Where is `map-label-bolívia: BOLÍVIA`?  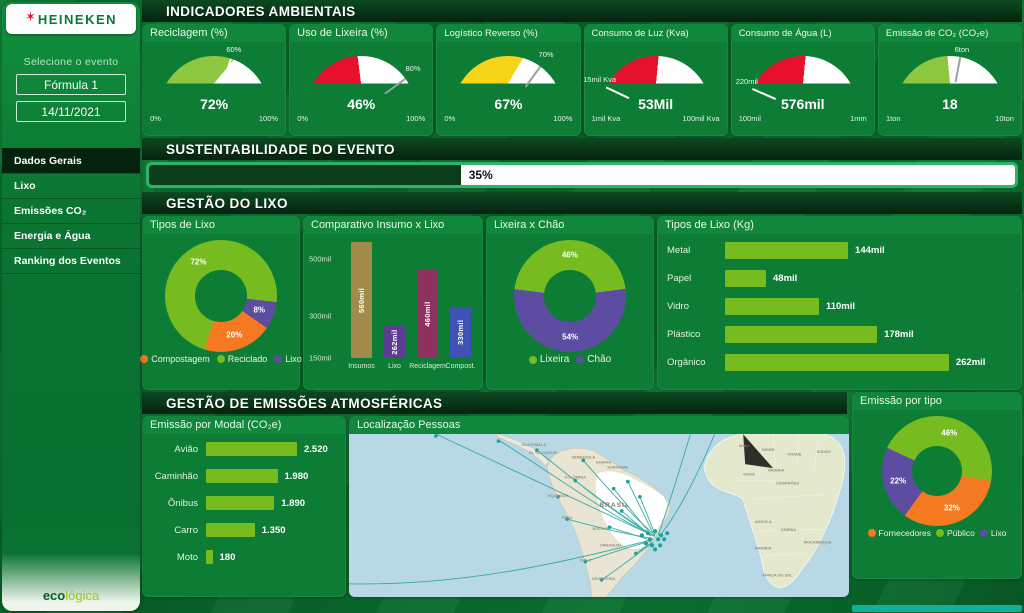
map-label-bolívia: BOLÍVIA is located at coordinates (601, 528).